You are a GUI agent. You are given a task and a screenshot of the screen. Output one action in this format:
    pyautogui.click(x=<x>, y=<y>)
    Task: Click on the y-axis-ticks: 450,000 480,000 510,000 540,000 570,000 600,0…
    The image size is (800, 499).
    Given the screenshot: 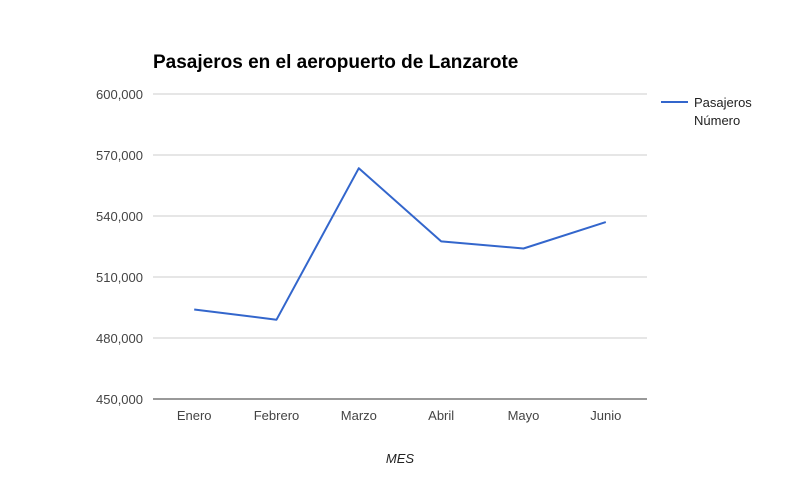 What is the action you would take?
    pyautogui.click(x=119, y=247)
    